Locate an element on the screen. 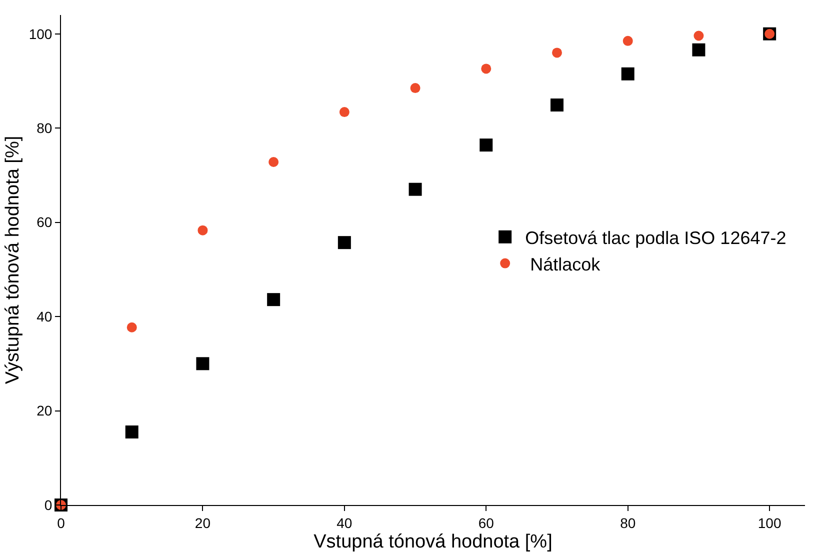 Image resolution: width=817 pixels, height=560 pixels. legend-label: Nátlacok is located at coordinates (563, 264).